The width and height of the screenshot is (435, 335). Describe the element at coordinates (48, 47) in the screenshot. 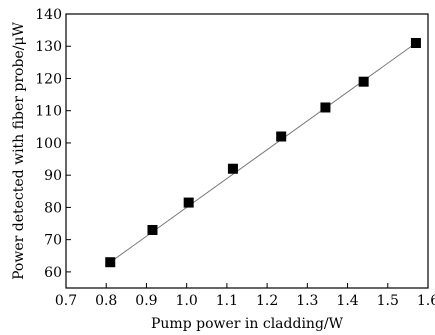

I see `y-tick-label: 130` at that location.